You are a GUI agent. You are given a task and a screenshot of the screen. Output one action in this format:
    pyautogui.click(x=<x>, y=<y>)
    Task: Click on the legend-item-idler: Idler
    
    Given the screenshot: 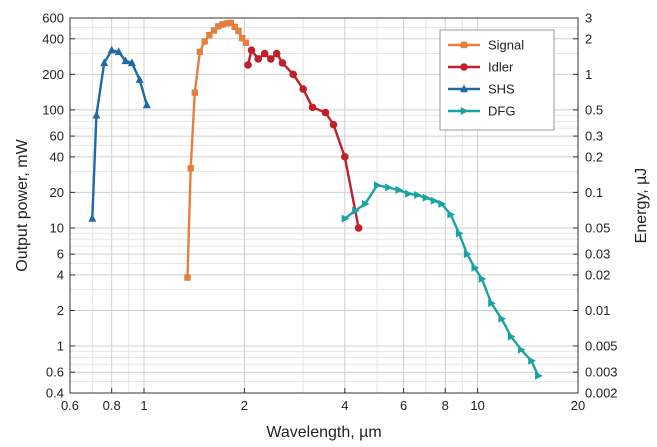 What is the action you would take?
    pyautogui.click(x=481, y=67)
    